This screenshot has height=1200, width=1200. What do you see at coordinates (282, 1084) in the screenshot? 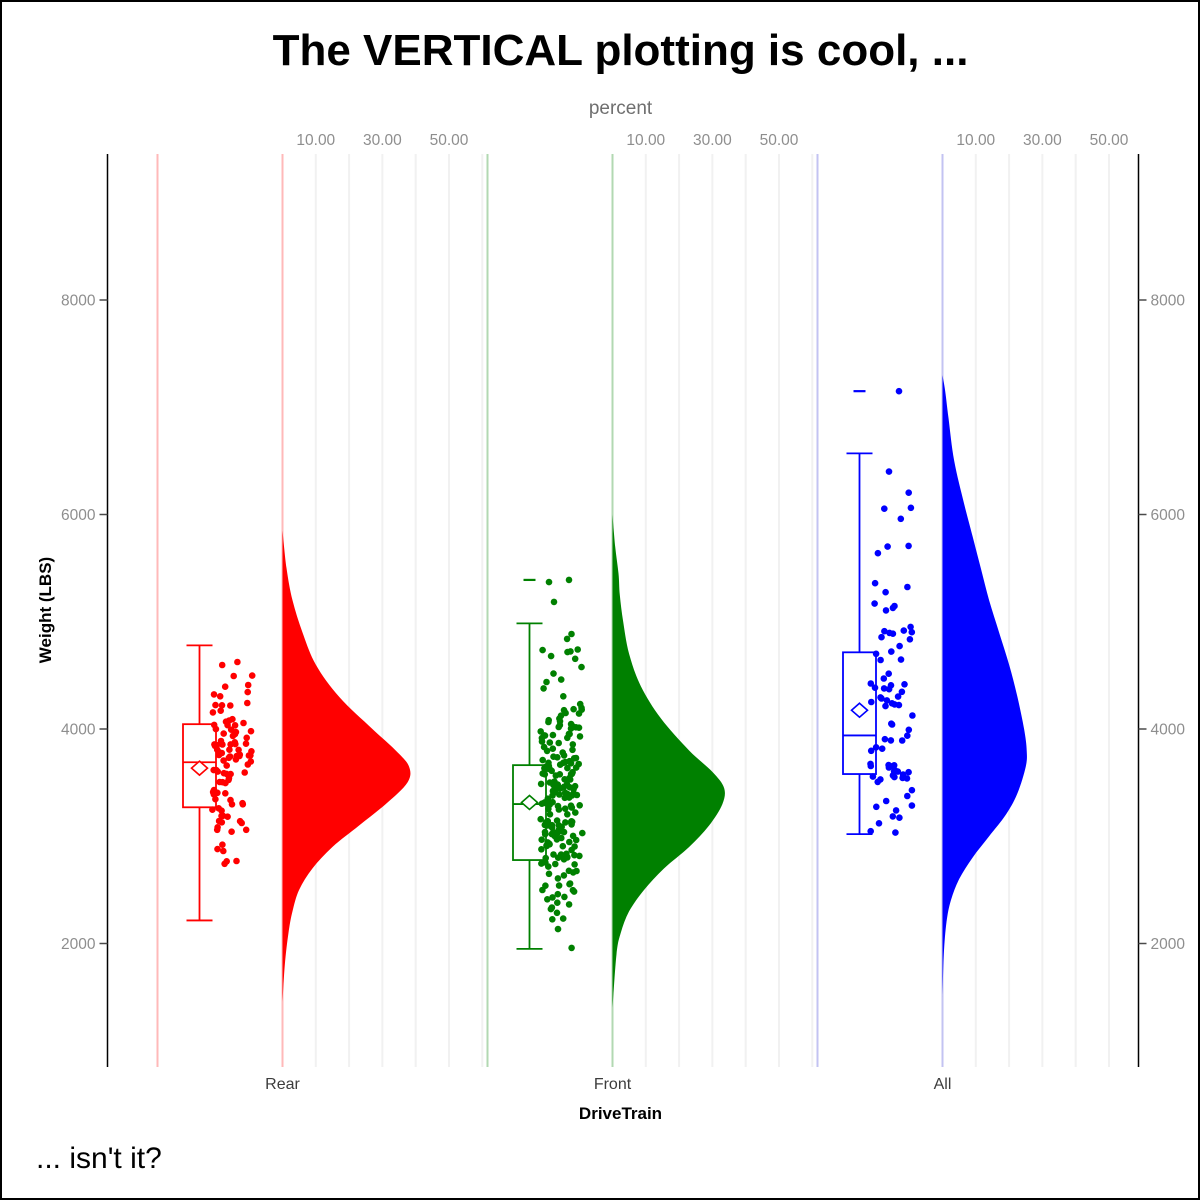
I see `category-label-rear: Rear` at bounding box center [282, 1084].